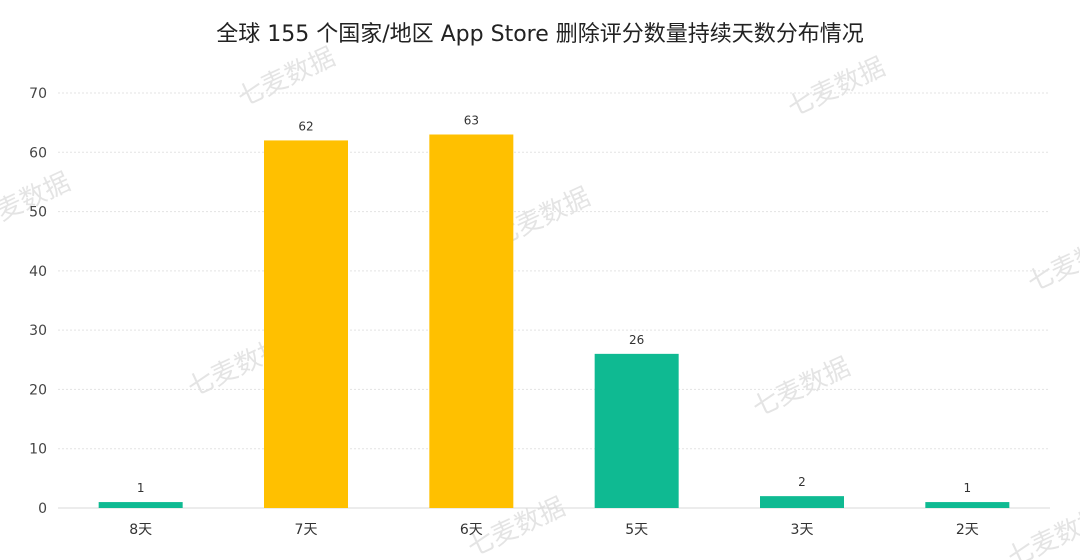  Describe the element at coordinates (540, 34) in the screenshot. I see `chart-title: 全球 155 个国家/地区 App Store 删除评分数量持续天数分布情况` at that location.